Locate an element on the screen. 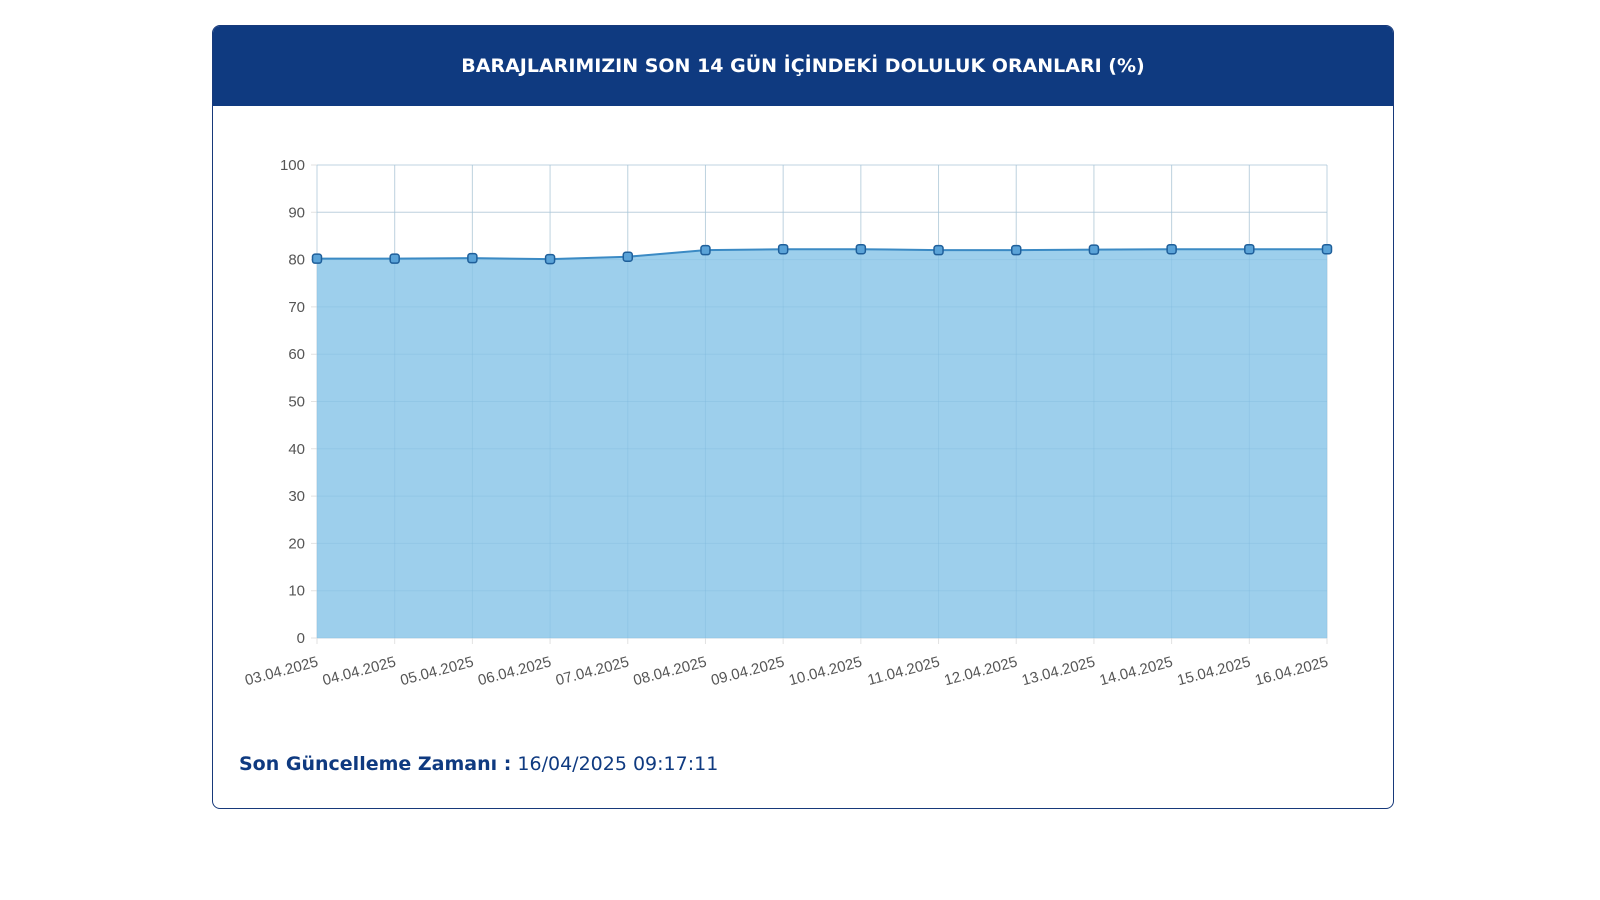 The image size is (1600, 900). y-tick-label: 90 is located at coordinates (296, 212).